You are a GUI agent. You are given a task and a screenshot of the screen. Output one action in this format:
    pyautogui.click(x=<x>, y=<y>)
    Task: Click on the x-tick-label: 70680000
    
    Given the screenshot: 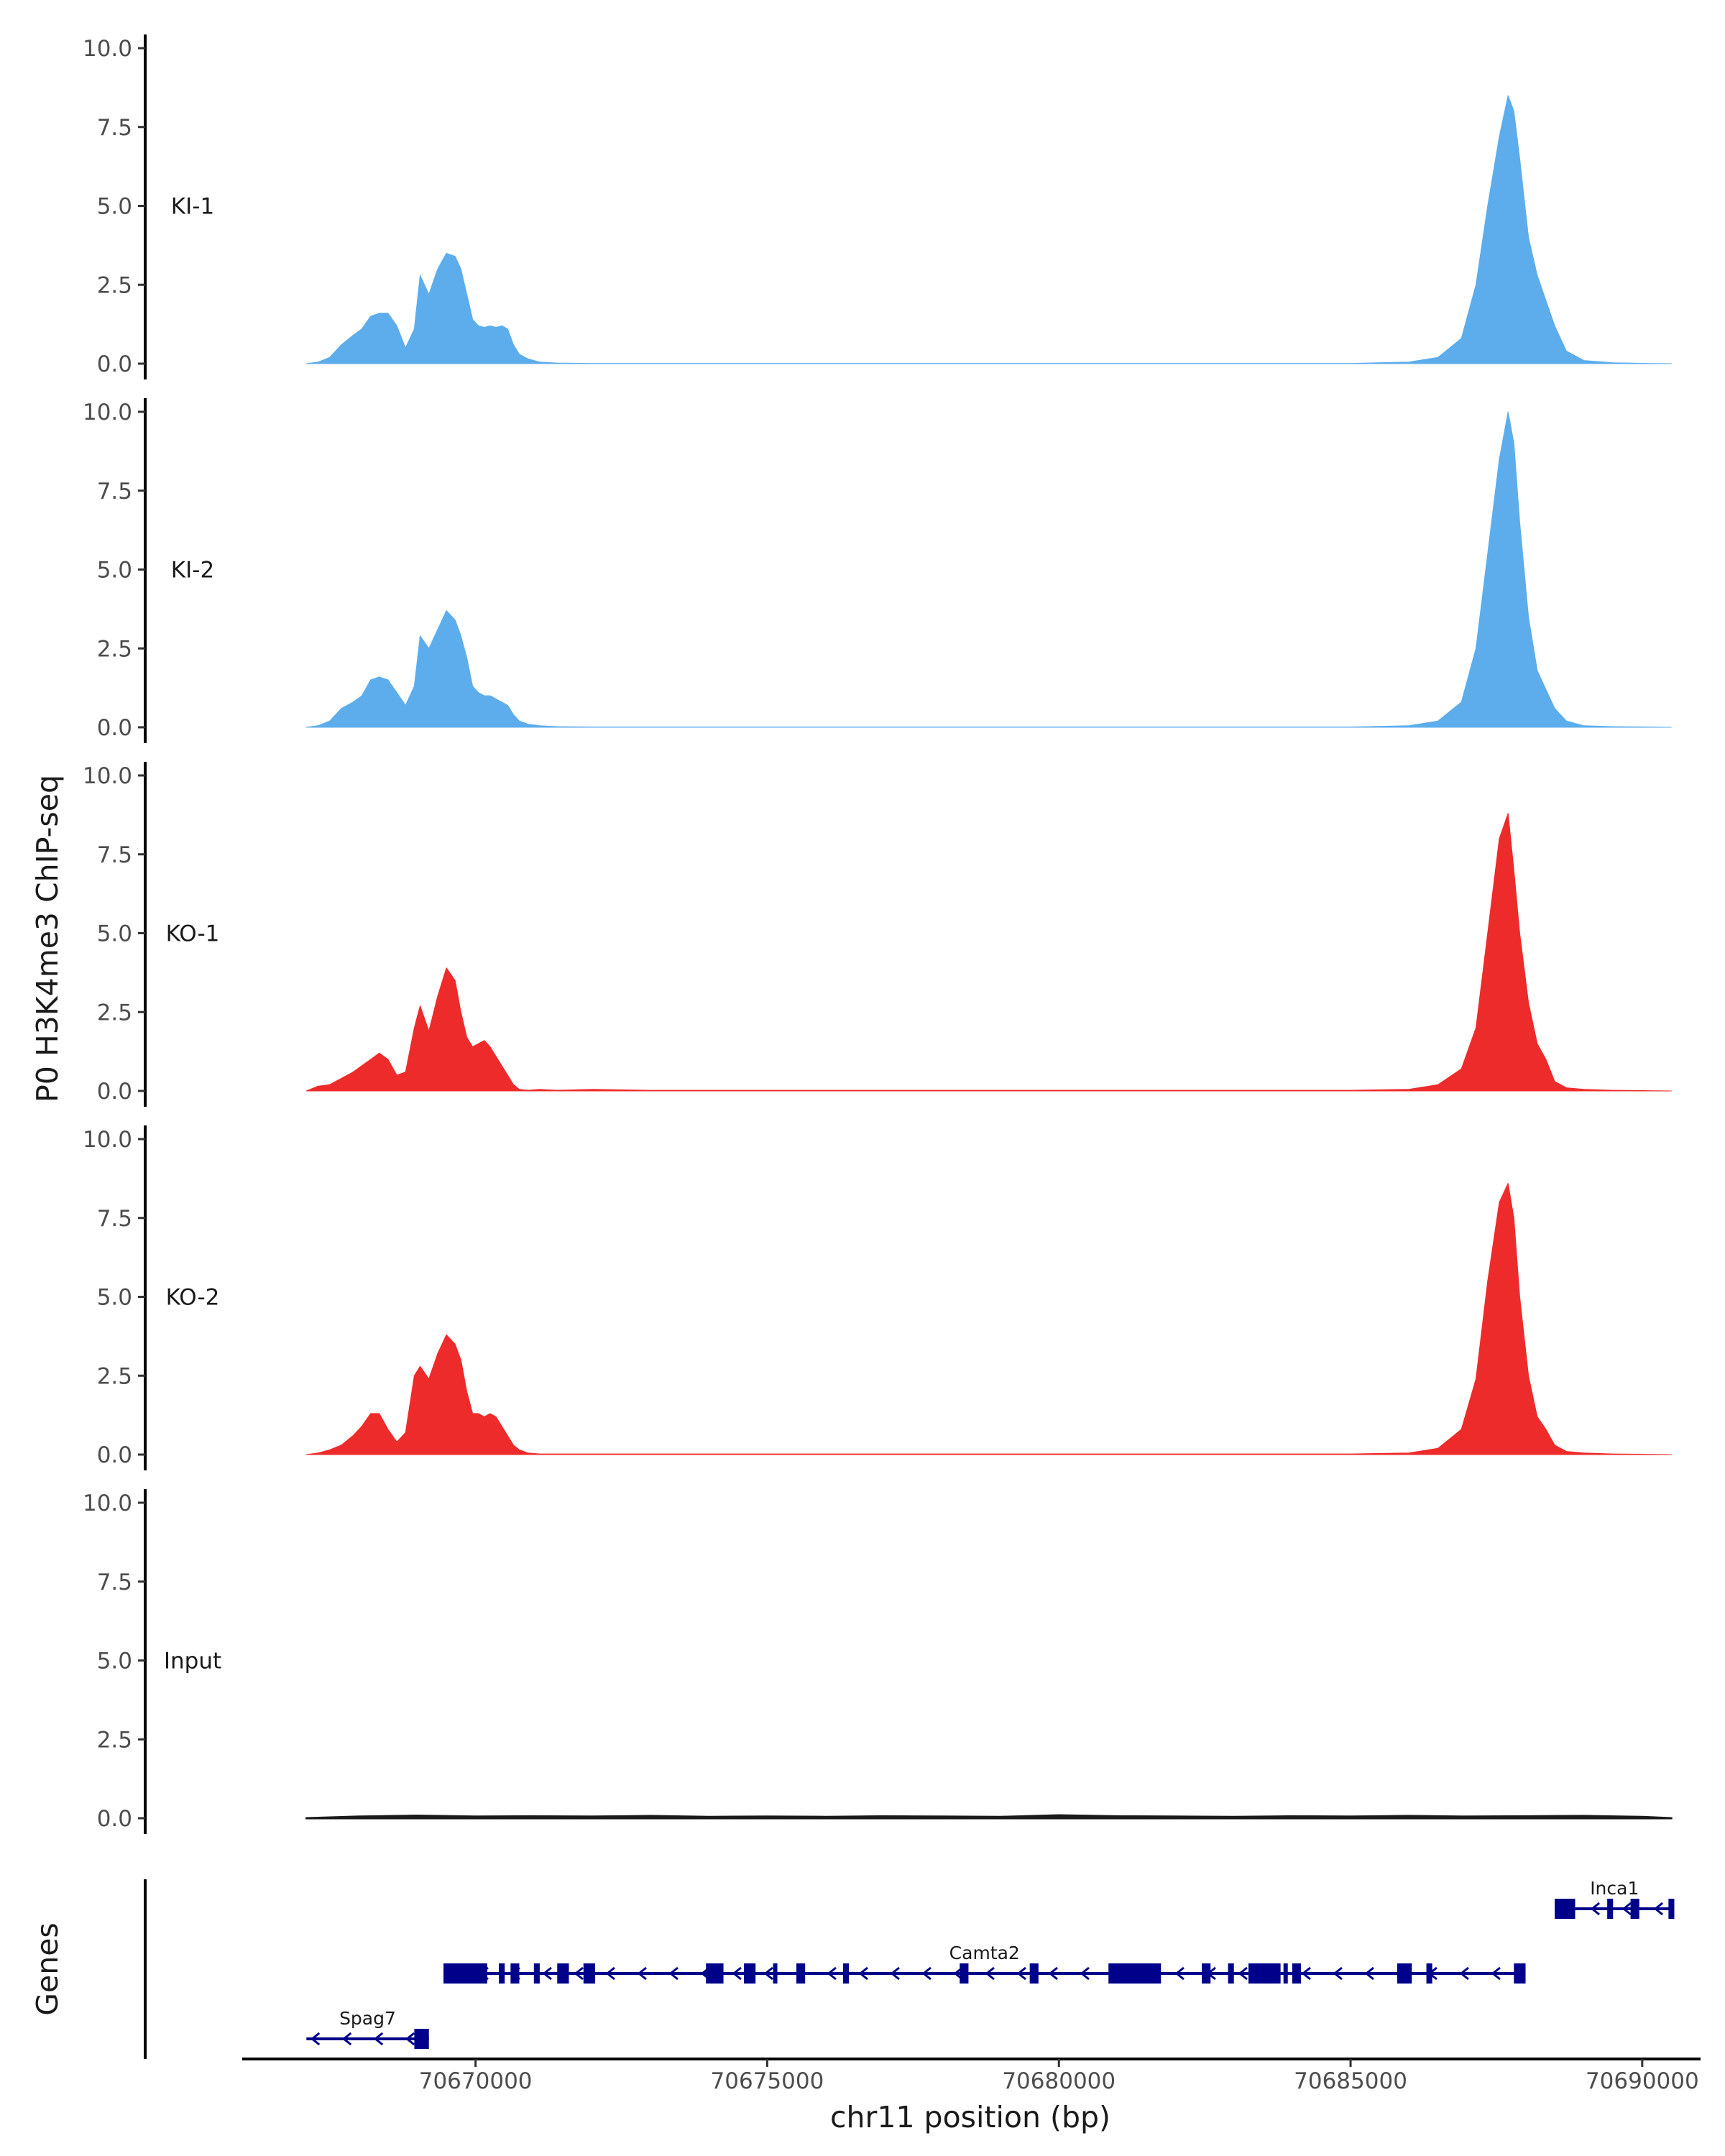 What is the action you would take?
    pyautogui.click(x=1059, y=2081)
    